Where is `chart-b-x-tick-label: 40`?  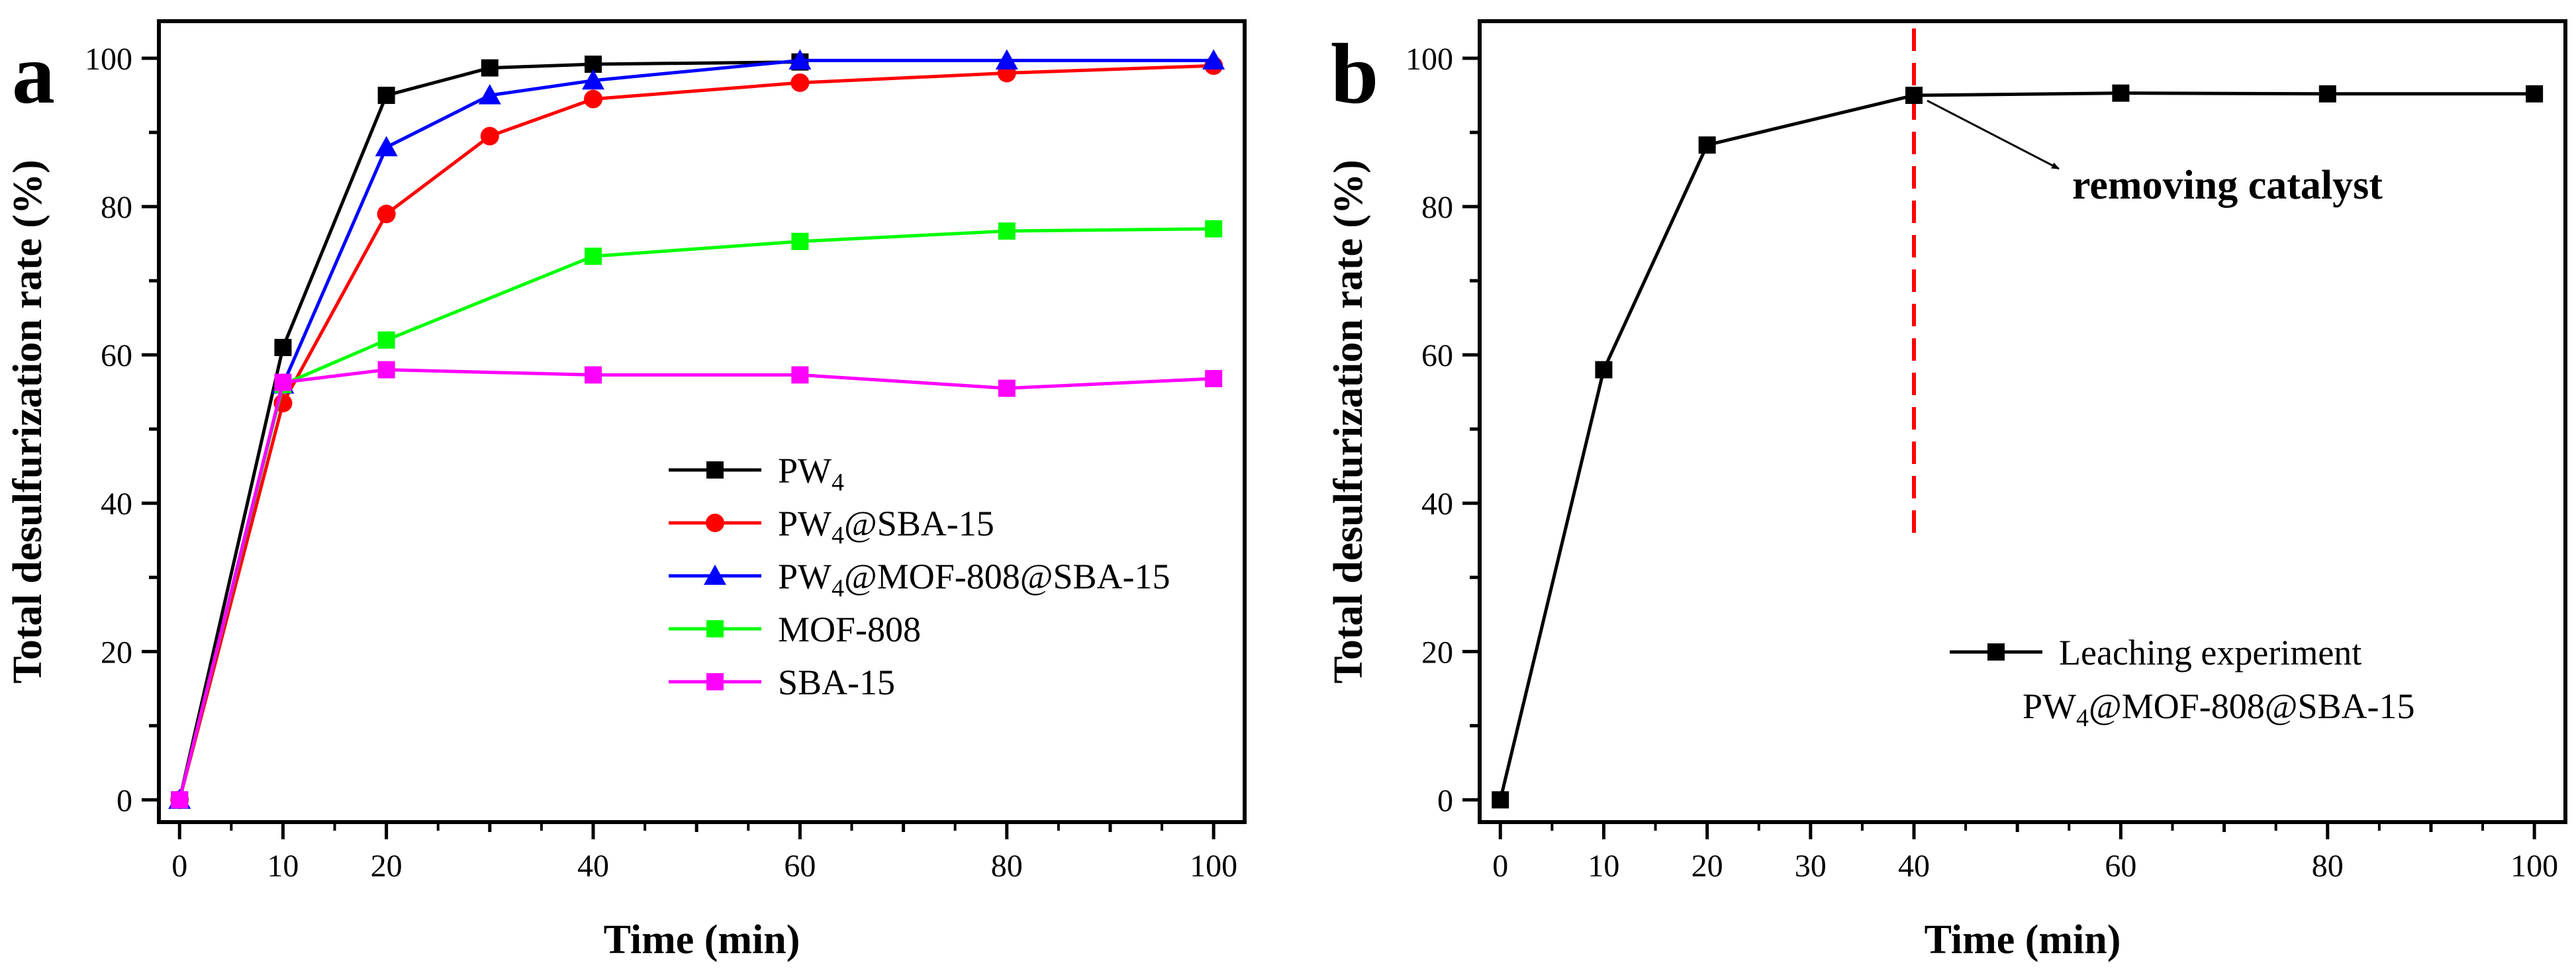
chart-b-x-tick-label: 40 is located at coordinates (1914, 866).